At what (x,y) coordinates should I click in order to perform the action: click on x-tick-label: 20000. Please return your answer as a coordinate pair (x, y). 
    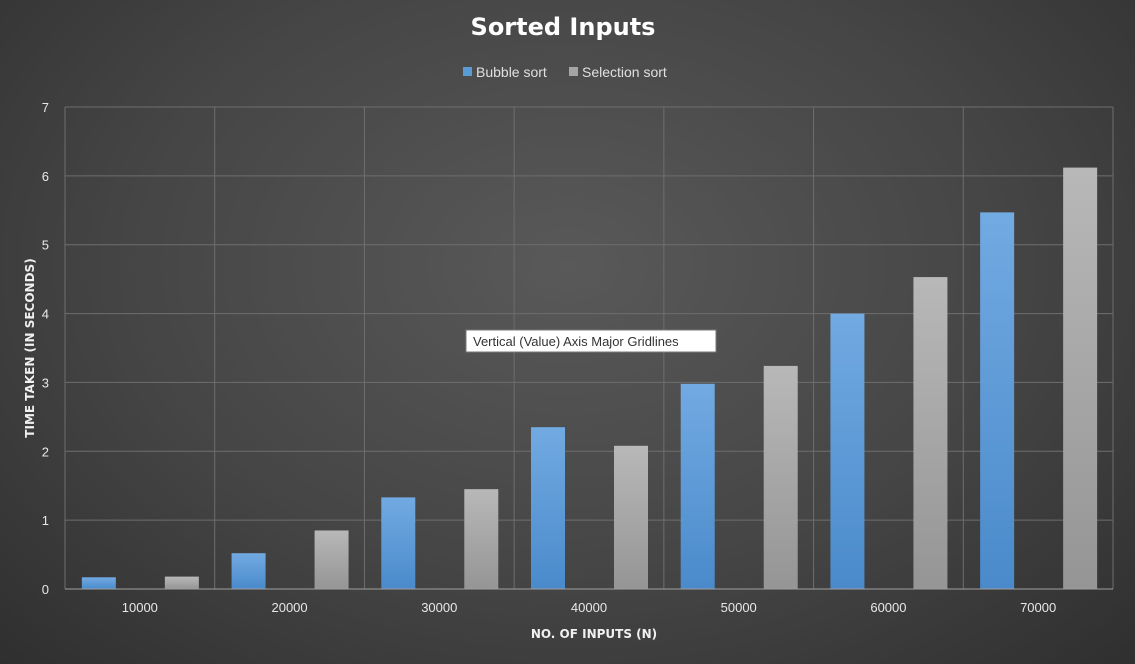
    Looking at the image, I should click on (289, 607).